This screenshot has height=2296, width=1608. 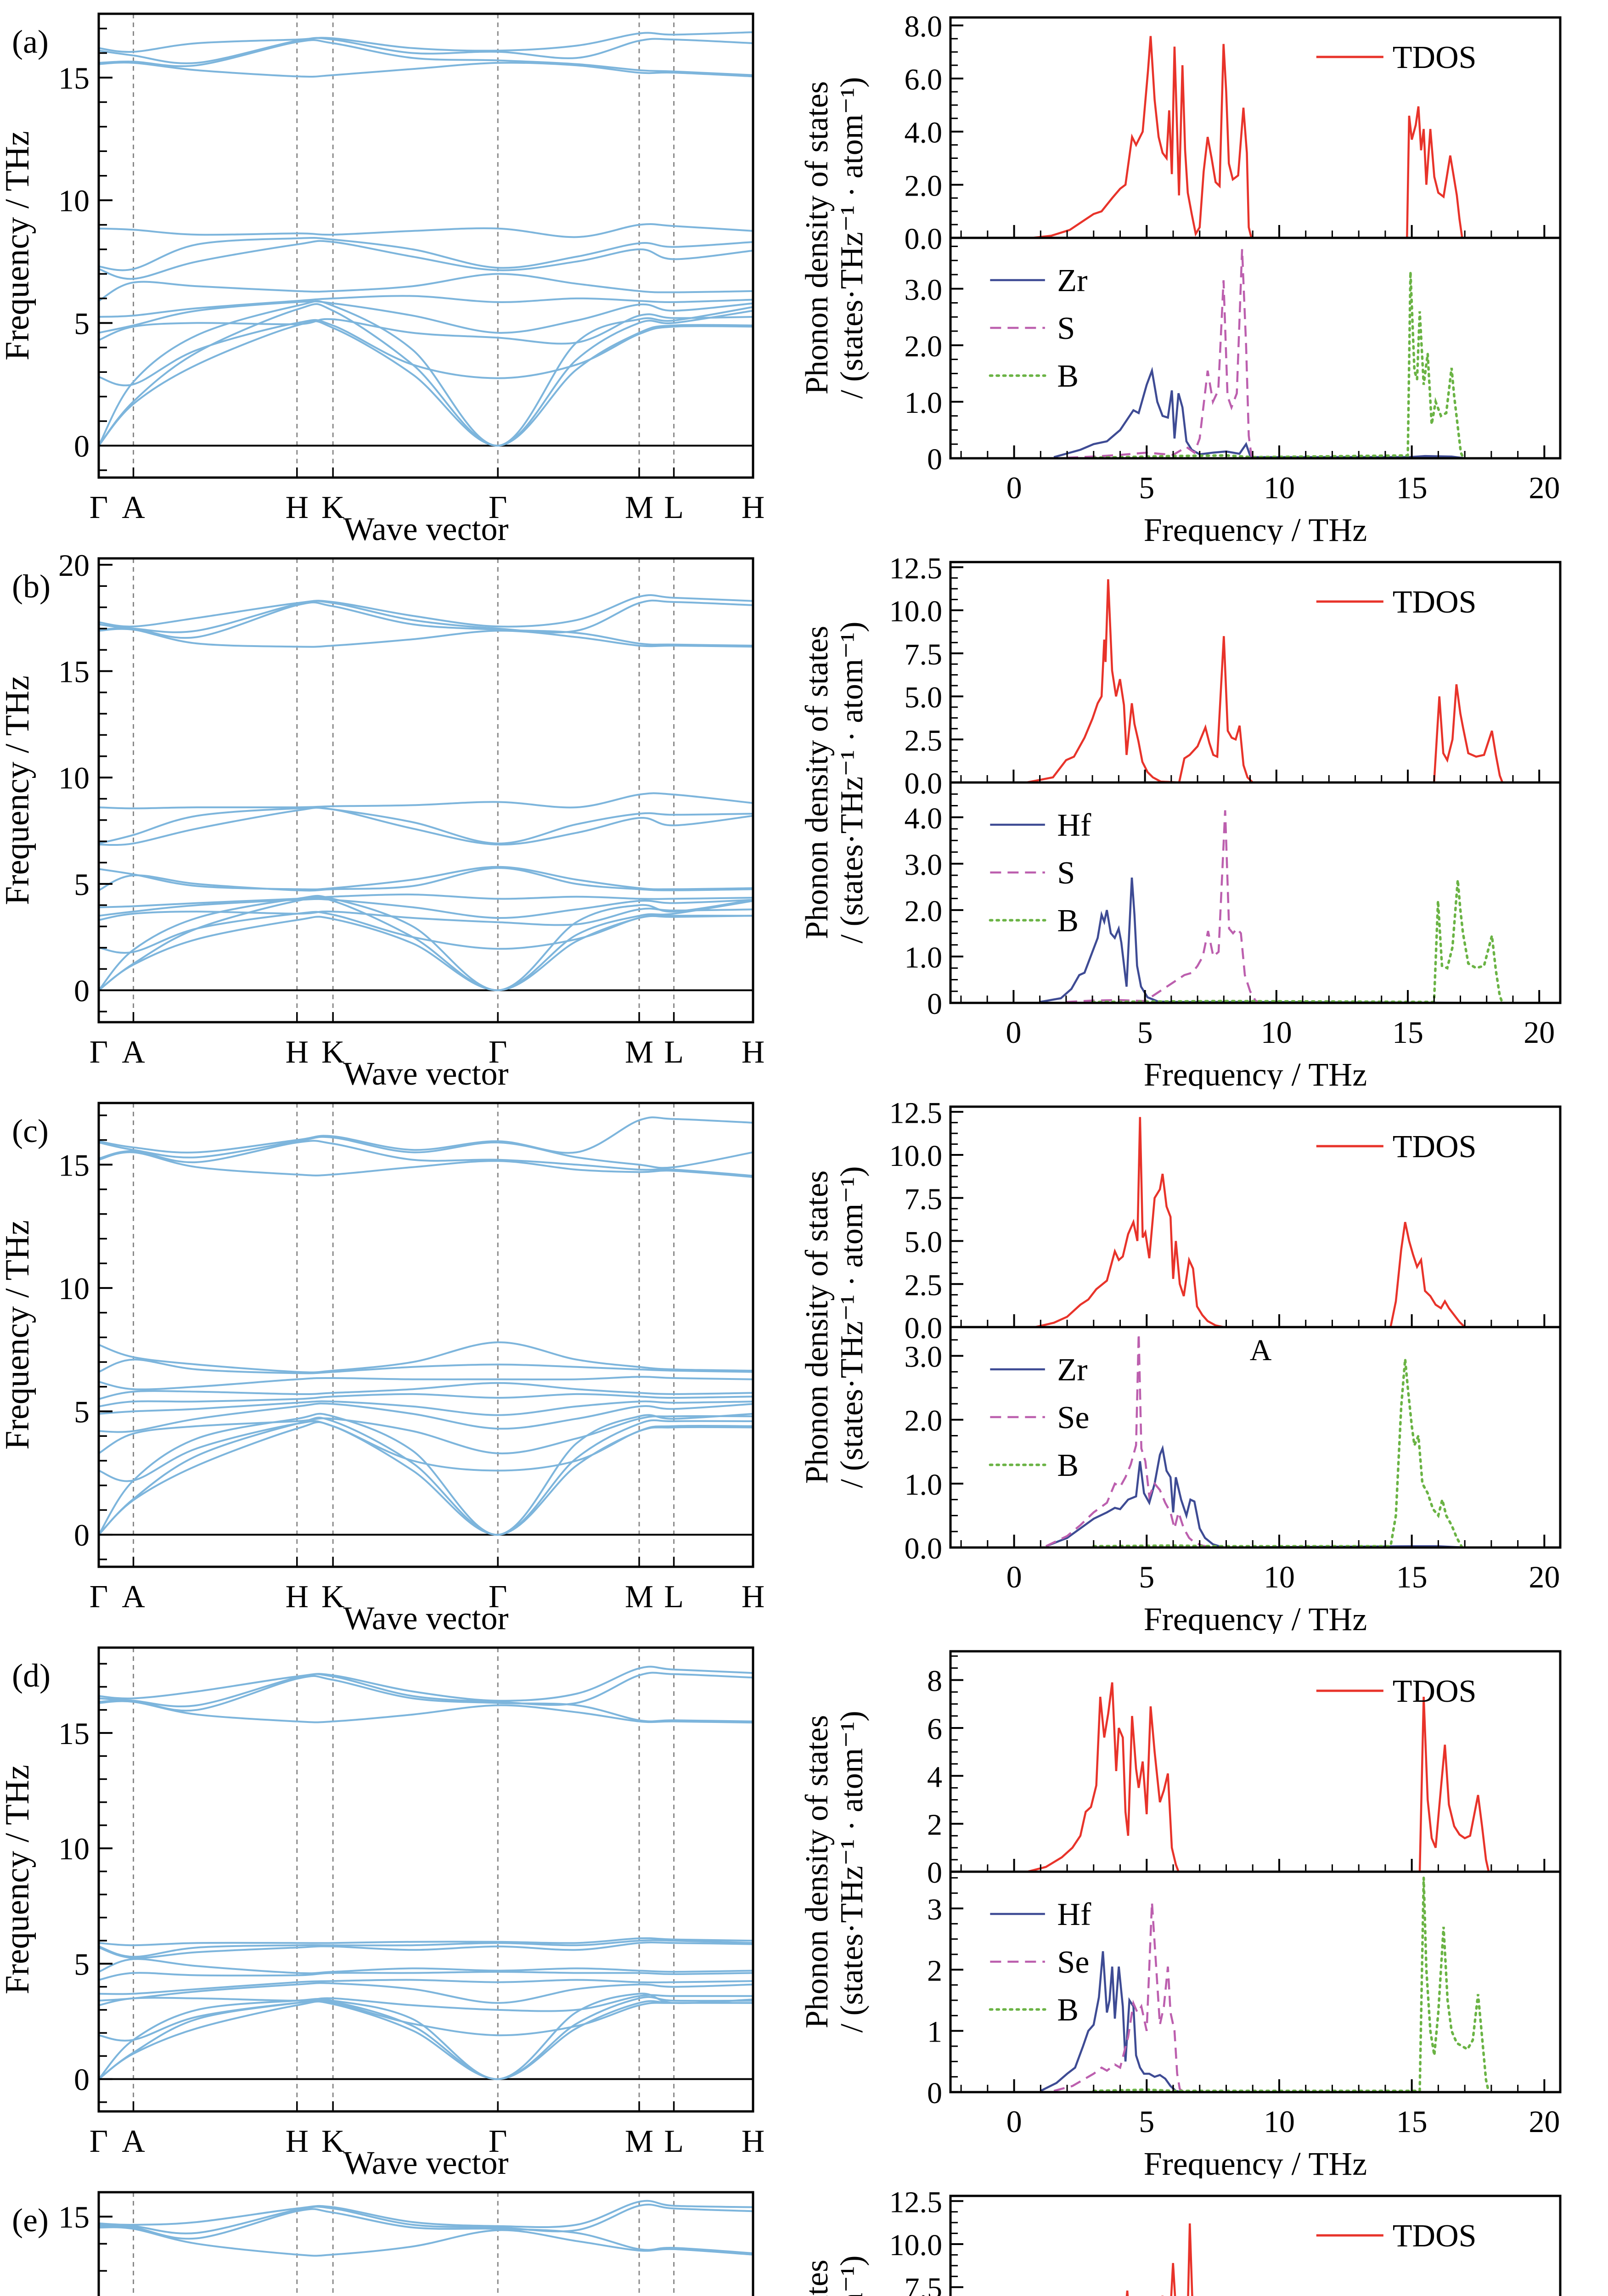 I want to click on pdos-y-tick-label: 1.0, so click(x=924, y=403).